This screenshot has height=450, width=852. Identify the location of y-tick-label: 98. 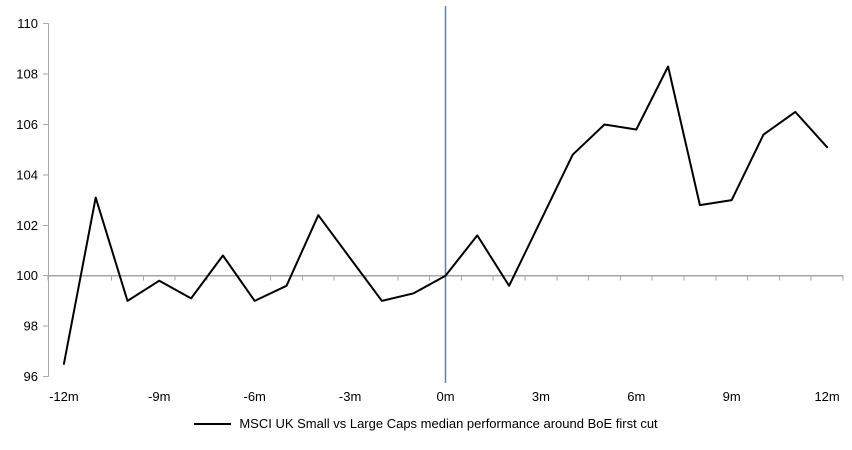
(31, 326).